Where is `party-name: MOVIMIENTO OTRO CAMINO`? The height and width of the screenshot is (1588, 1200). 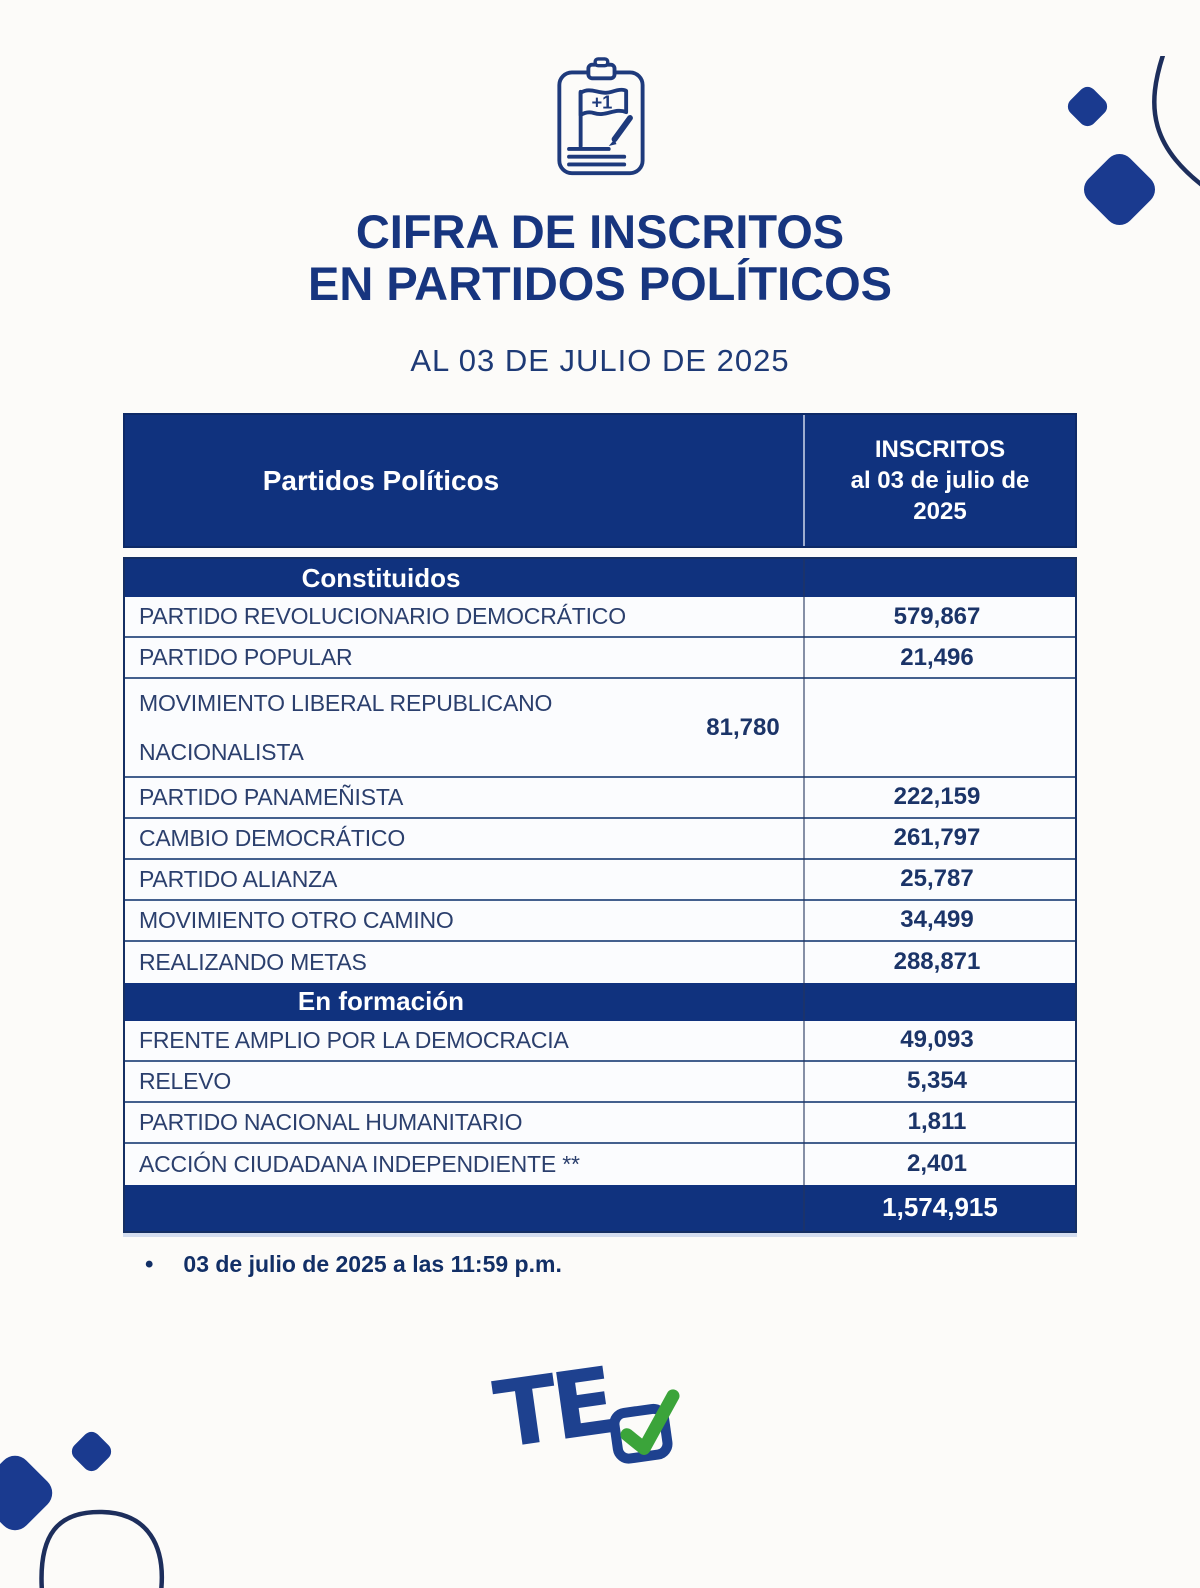 party-name: MOVIMIENTO OTRO CAMINO is located at coordinates (296, 919).